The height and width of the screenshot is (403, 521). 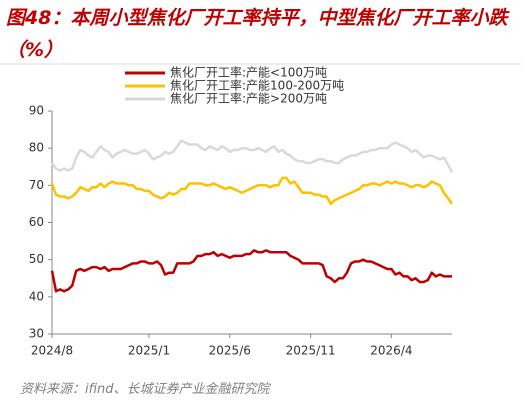 I want to click on x-tick-label: 2025/6, so click(x=230, y=351).